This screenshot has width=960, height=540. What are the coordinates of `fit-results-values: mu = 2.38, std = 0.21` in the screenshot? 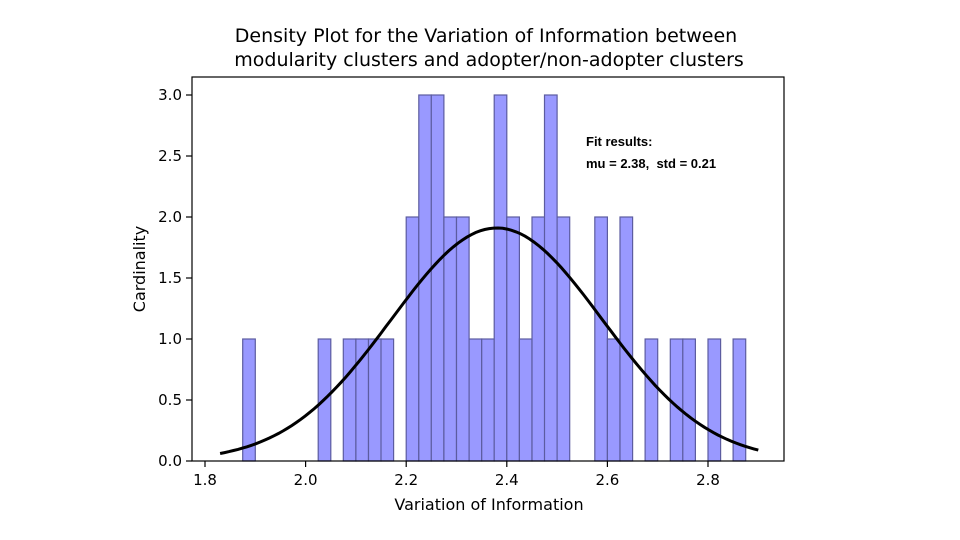 It's located at (651, 163).